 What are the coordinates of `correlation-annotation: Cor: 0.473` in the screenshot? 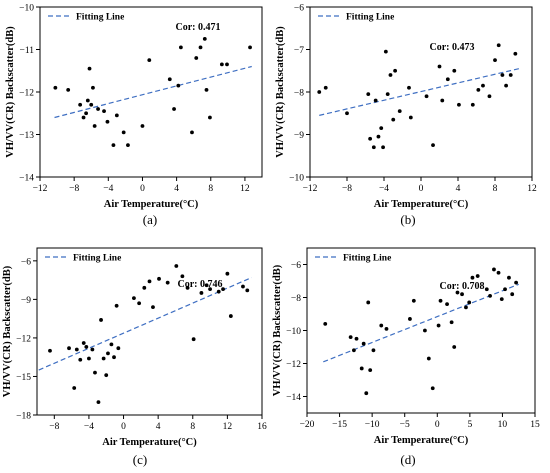 It's located at (452, 47).